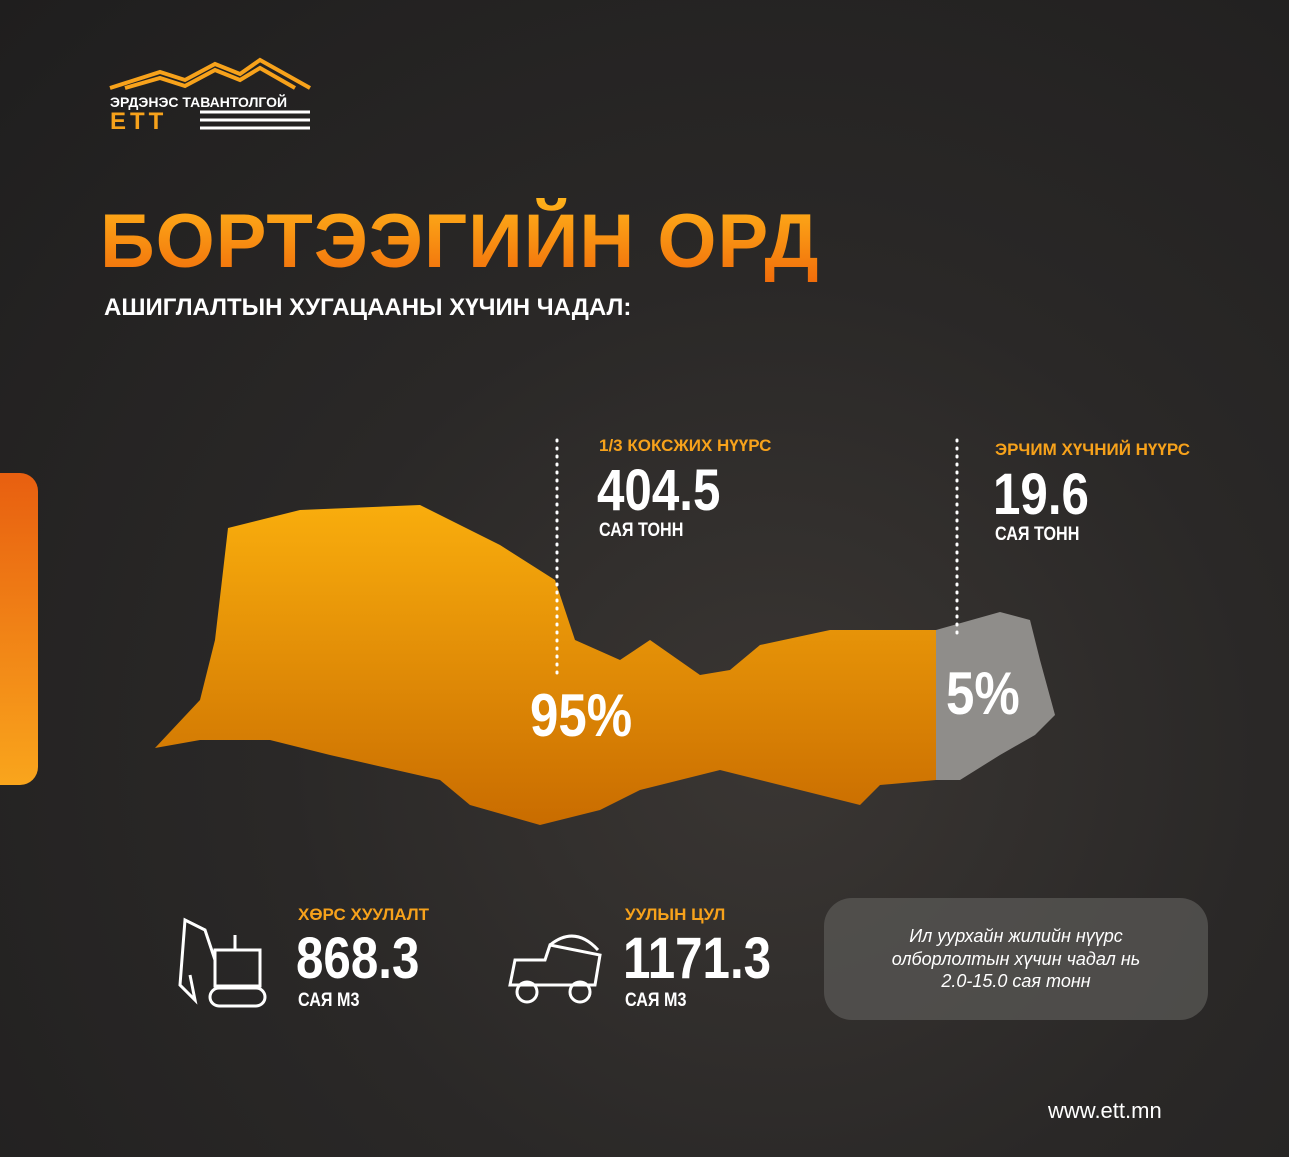 The height and width of the screenshot is (1157, 1289). I want to click on stat-value: 868.3, so click(358, 958).